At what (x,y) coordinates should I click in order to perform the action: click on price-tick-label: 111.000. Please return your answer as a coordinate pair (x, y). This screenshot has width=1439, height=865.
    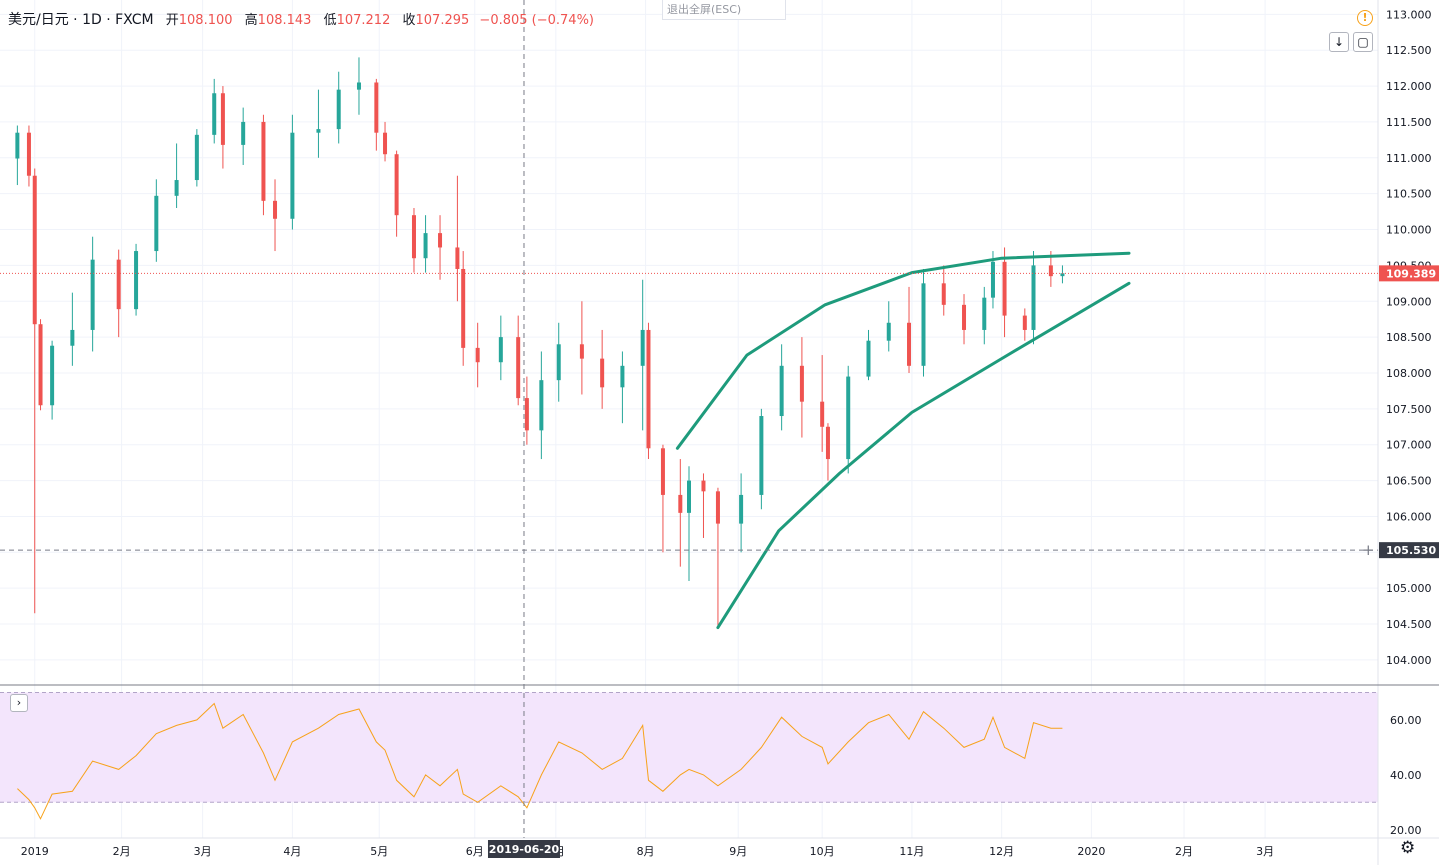
    Looking at the image, I should click on (1409, 158).